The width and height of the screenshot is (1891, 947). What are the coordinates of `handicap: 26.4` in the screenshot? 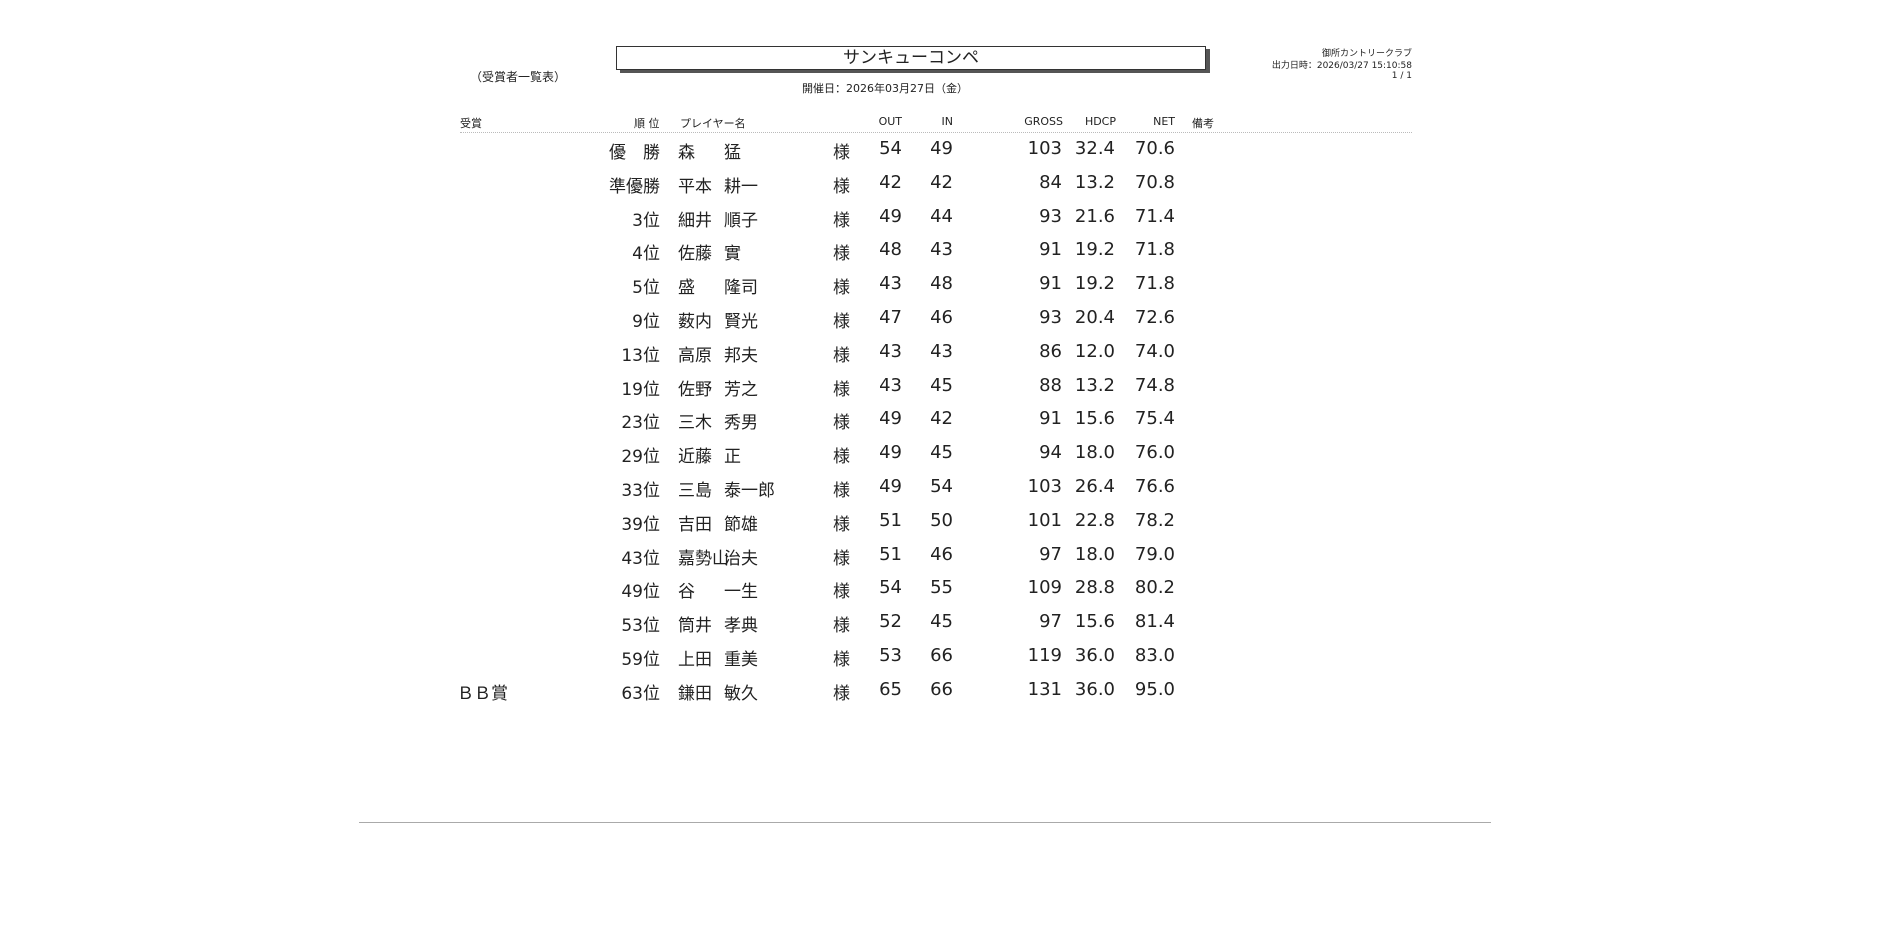 It's located at (1094, 486).